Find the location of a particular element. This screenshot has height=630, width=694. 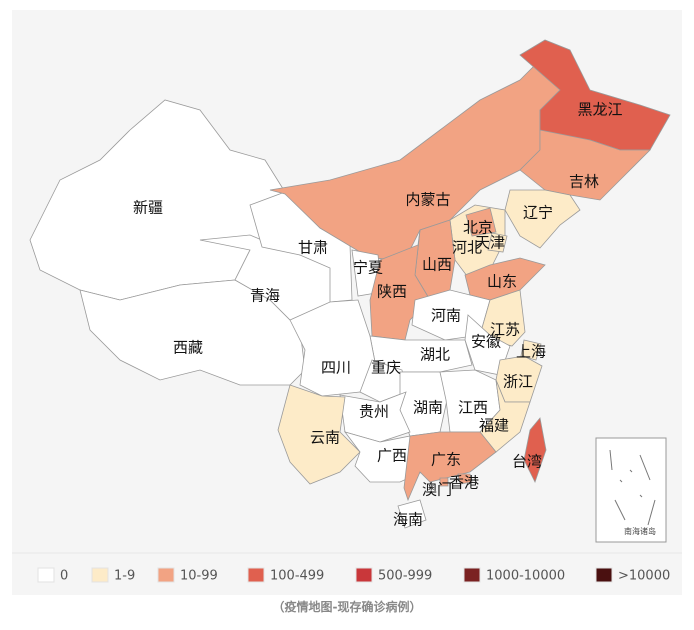

legend: 0 1-9 10-99 100-499 500-999 1000-10000 >10000 is located at coordinates (353, 575).